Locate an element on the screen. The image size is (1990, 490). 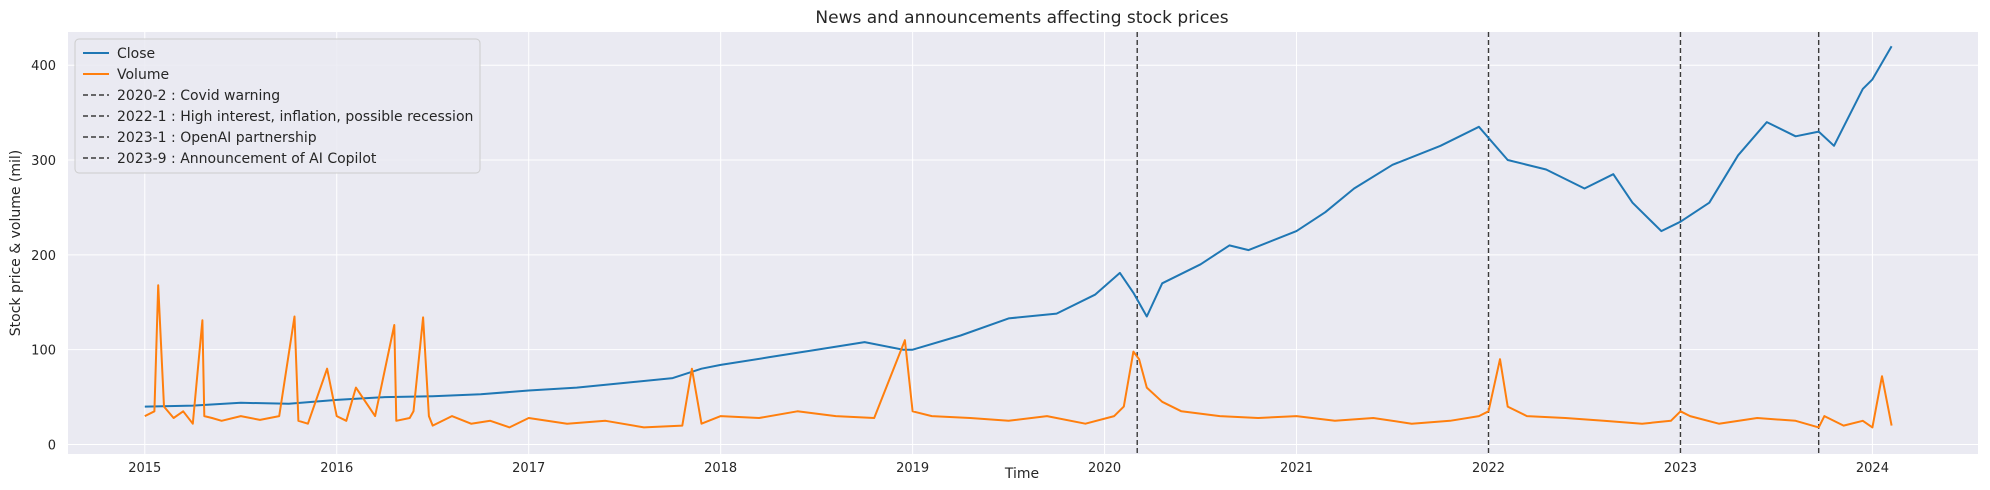
x-tick-label: 2019 is located at coordinates (912, 468).